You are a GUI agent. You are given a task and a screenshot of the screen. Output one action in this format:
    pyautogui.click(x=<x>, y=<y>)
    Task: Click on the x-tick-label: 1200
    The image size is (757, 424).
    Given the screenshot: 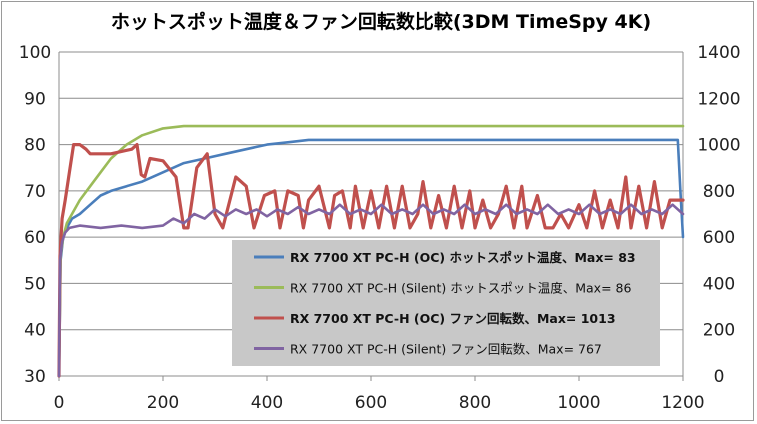 What is the action you would take?
    pyautogui.click(x=682, y=403)
    